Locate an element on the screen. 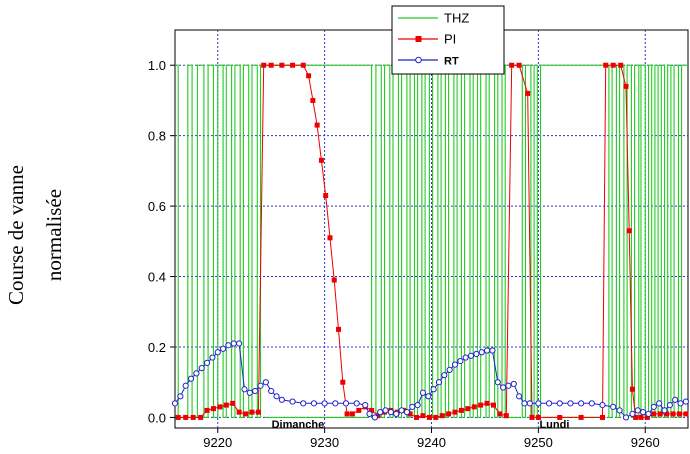 This screenshot has height=454, width=690. legend-item-pi: PI is located at coordinates (427, 39).